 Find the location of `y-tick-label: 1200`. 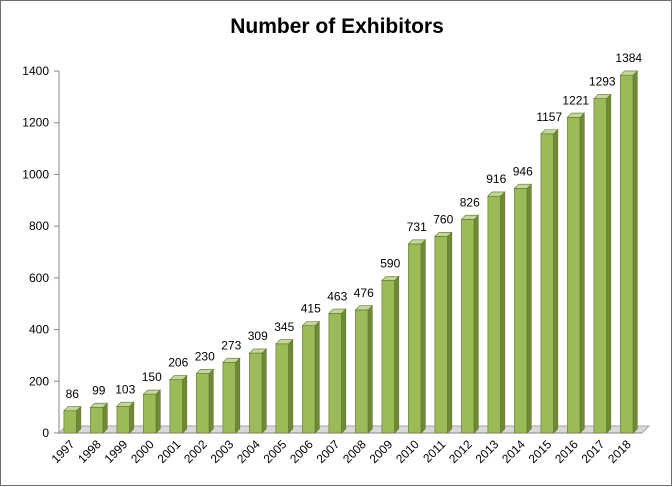

y-tick-label: 1200 is located at coordinates (35, 123).